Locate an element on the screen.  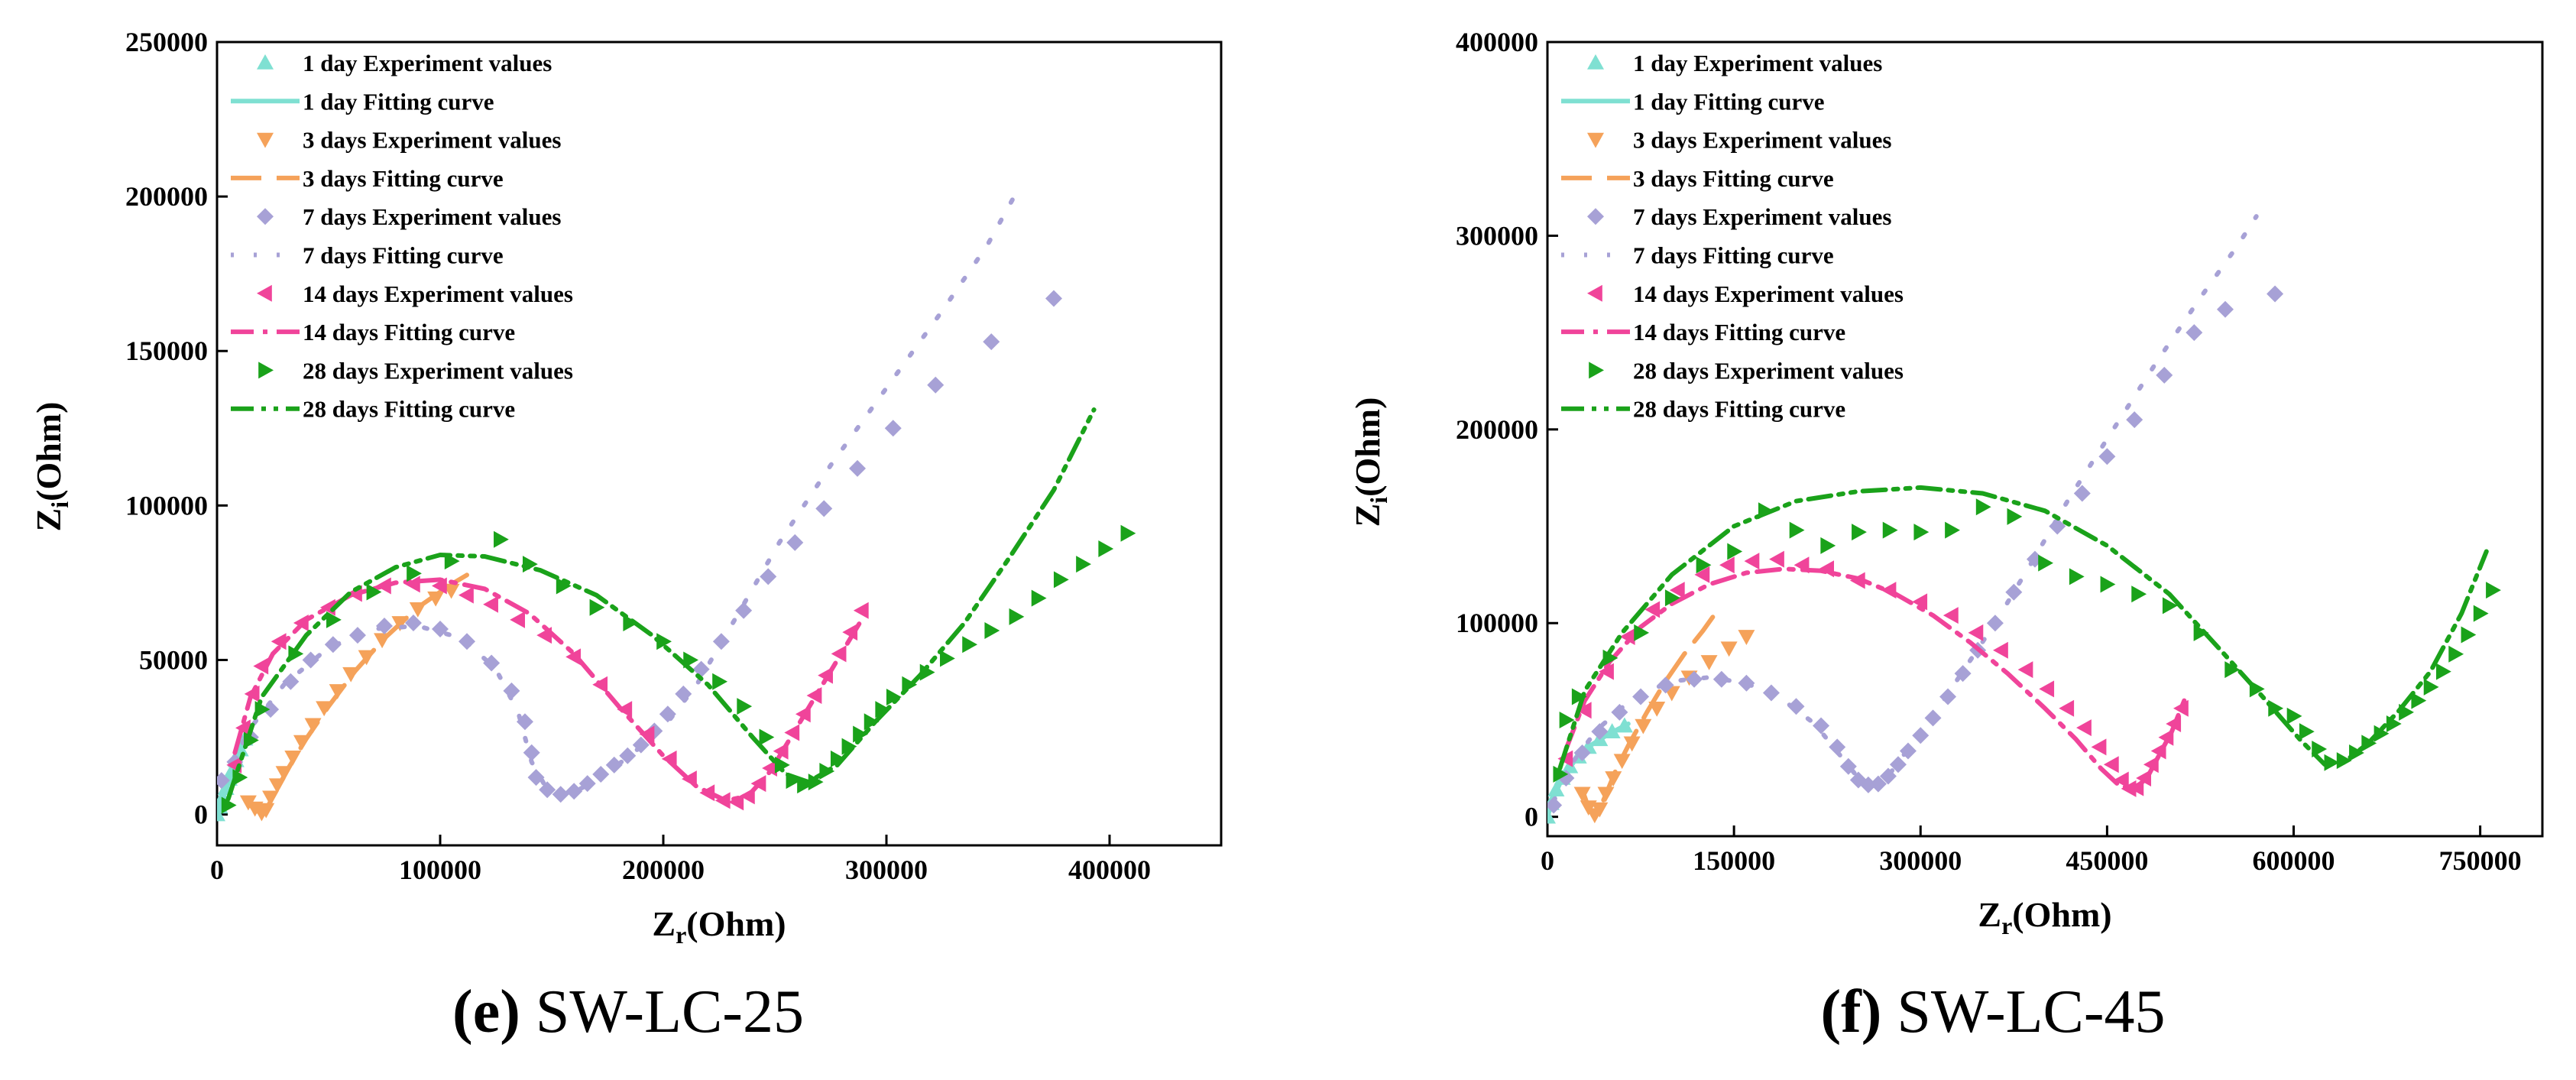
legend-marker-d3 is located at coordinates (1596, 140).